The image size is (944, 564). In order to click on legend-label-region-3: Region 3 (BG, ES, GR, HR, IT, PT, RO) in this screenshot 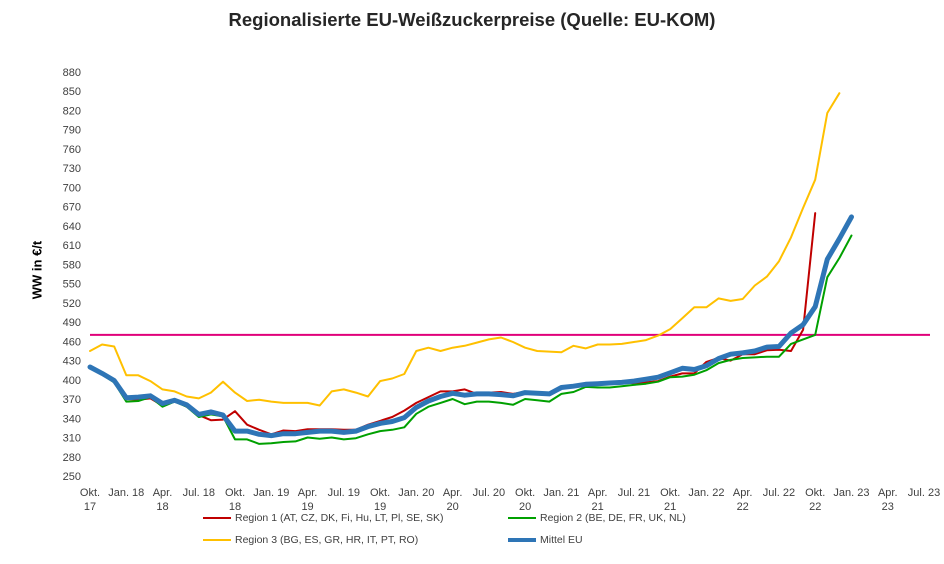, I will do `click(327, 540)`.